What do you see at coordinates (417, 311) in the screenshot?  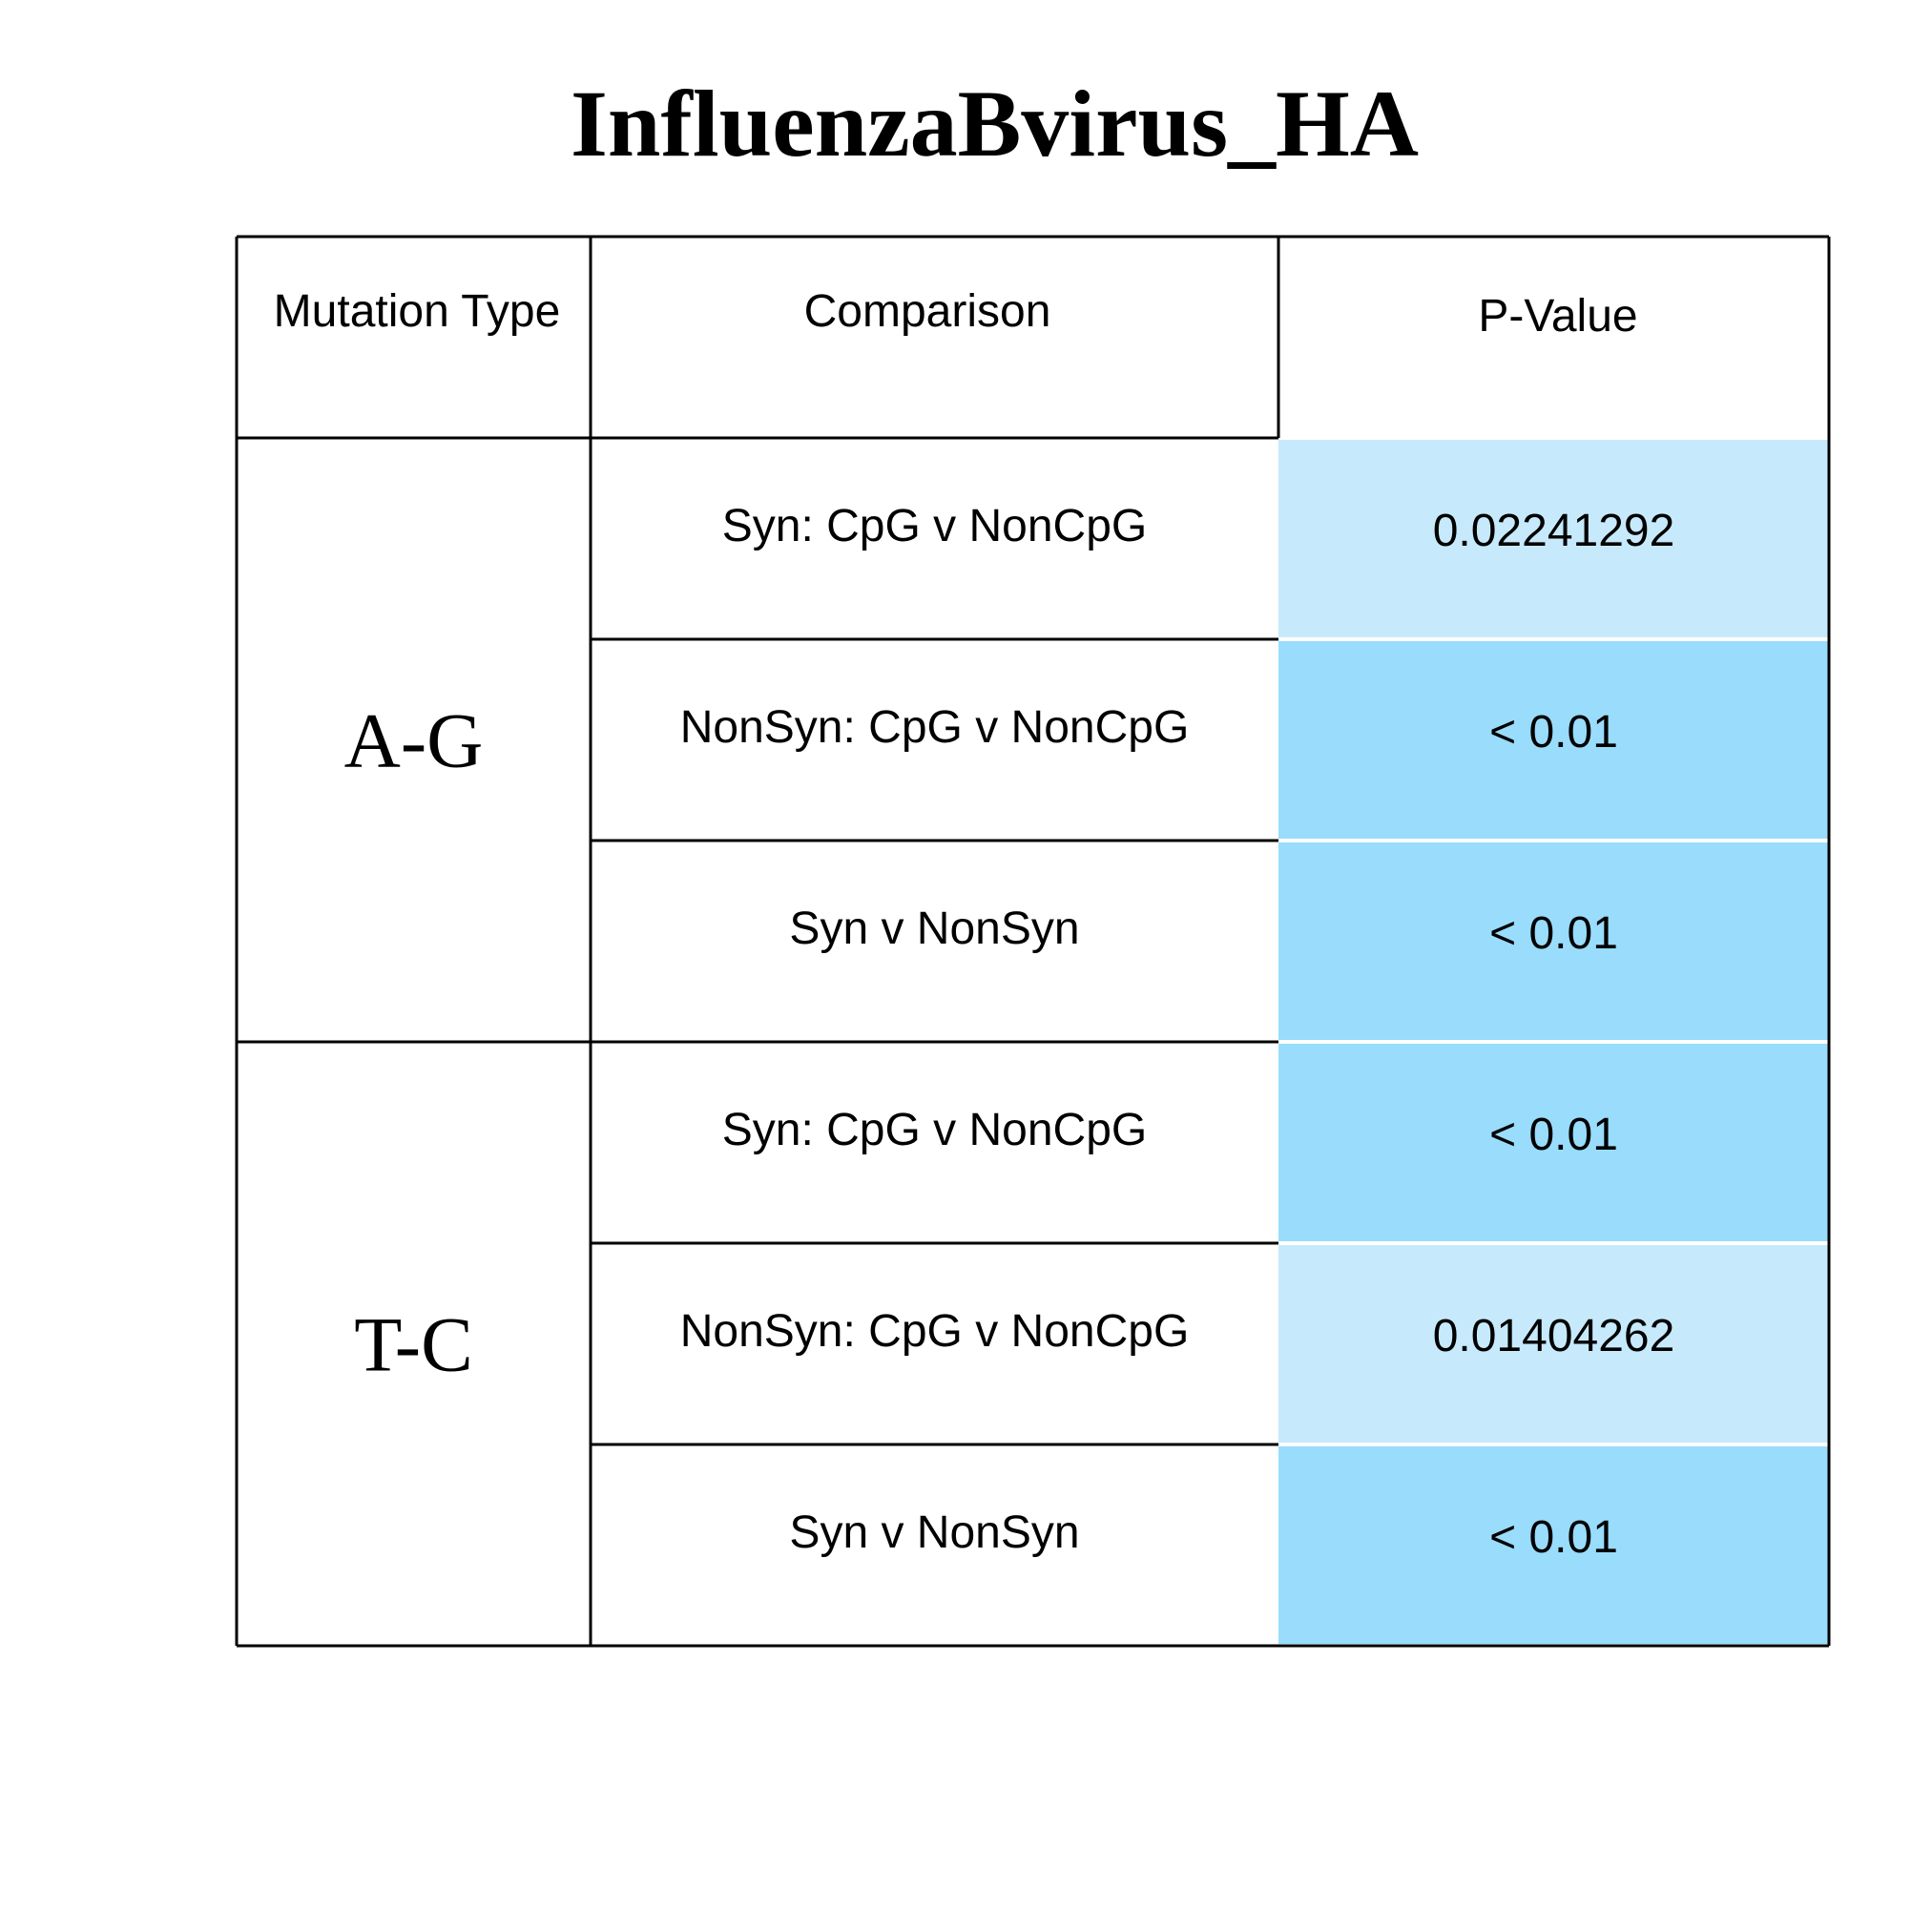 I see `header-mutation-type: Mutation Type` at bounding box center [417, 311].